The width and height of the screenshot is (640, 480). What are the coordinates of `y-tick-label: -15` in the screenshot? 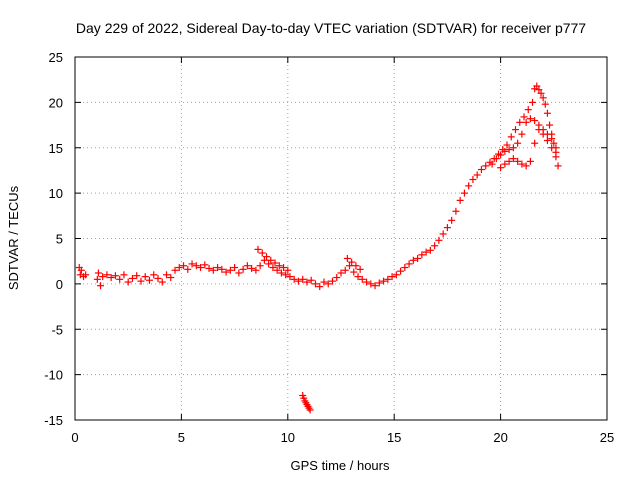 It's located at (53, 420).